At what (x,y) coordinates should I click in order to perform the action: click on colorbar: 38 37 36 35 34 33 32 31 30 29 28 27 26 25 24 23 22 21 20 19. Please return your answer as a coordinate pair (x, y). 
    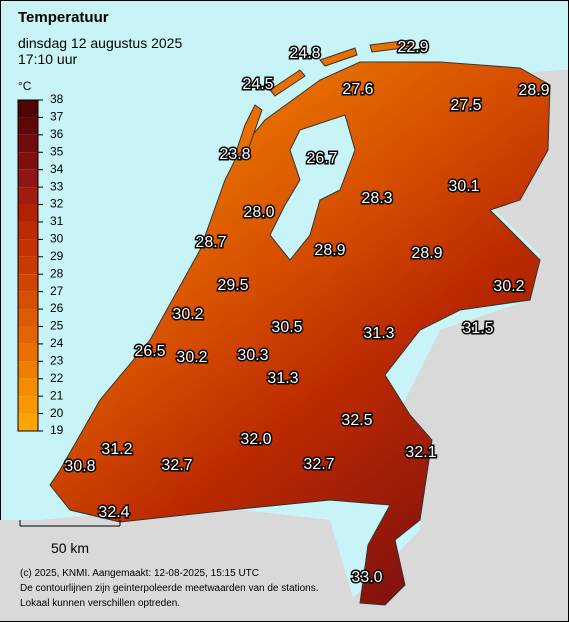
    Looking at the image, I should click on (40, 264).